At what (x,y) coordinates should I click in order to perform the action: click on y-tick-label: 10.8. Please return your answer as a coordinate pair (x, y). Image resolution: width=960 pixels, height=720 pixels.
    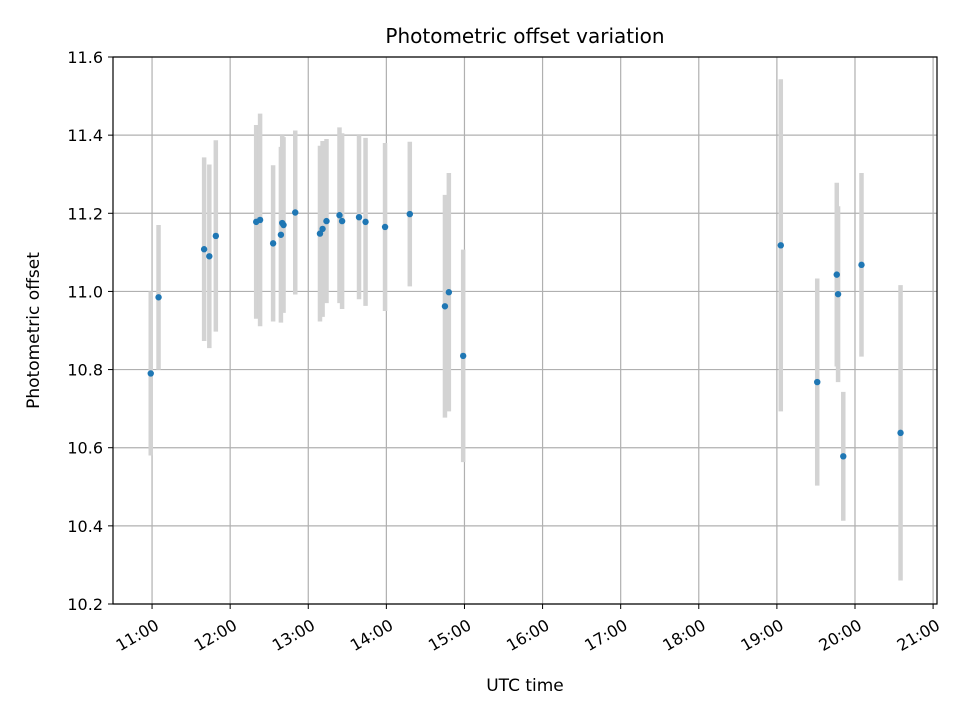
    Looking at the image, I should click on (85, 370).